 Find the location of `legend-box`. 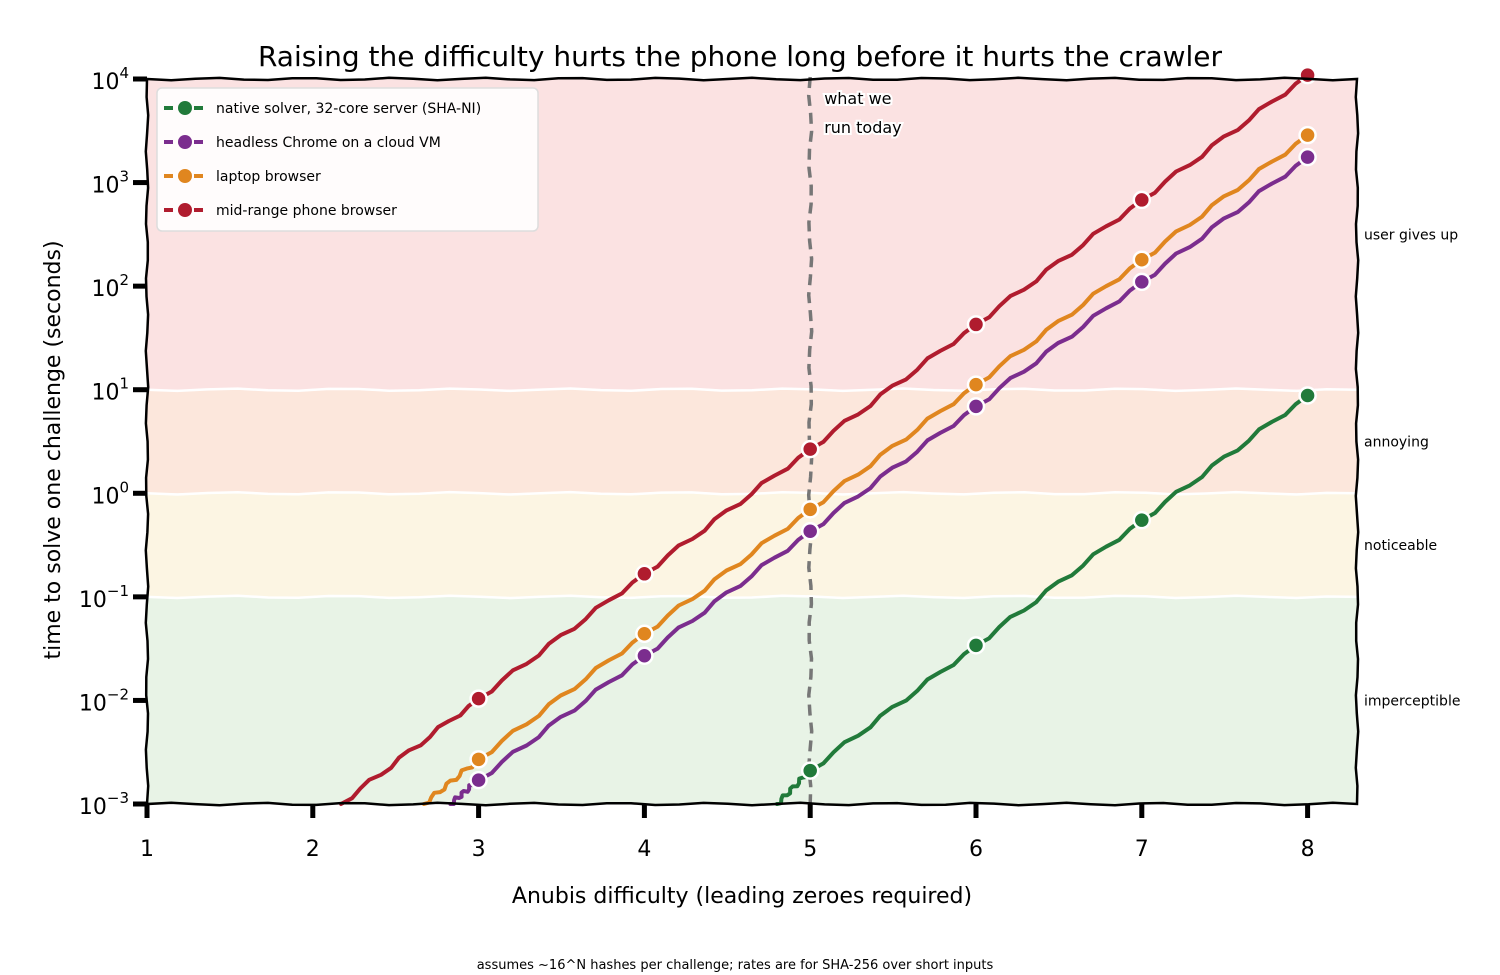

legend-box is located at coordinates (347, 159).